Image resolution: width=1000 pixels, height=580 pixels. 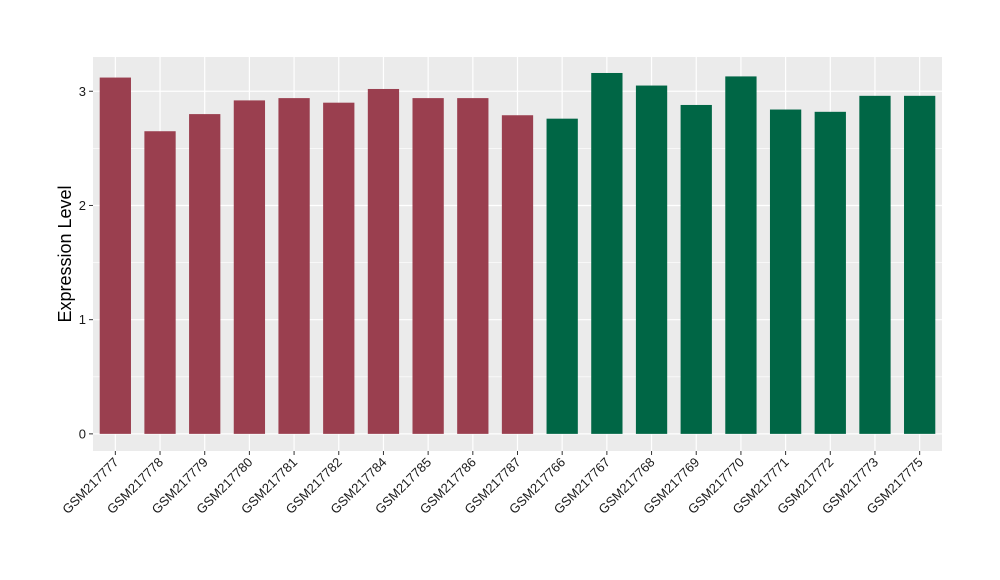 What do you see at coordinates (82, 433) in the screenshot?
I see `y-tick-label: 0` at bounding box center [82, 433].